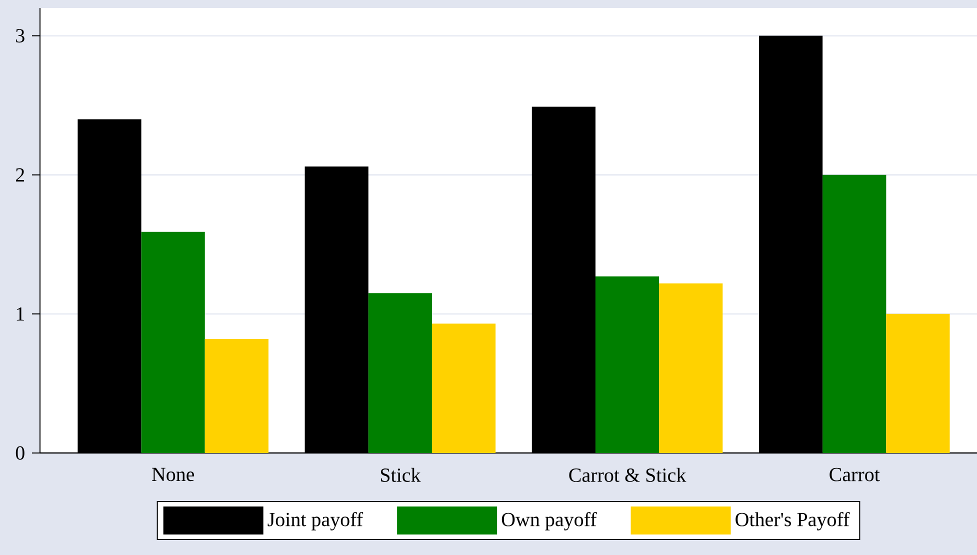  Describe the element at coordinates (316, 521) in the screenshot. I see `legend-label: Joint payoff` at that location.